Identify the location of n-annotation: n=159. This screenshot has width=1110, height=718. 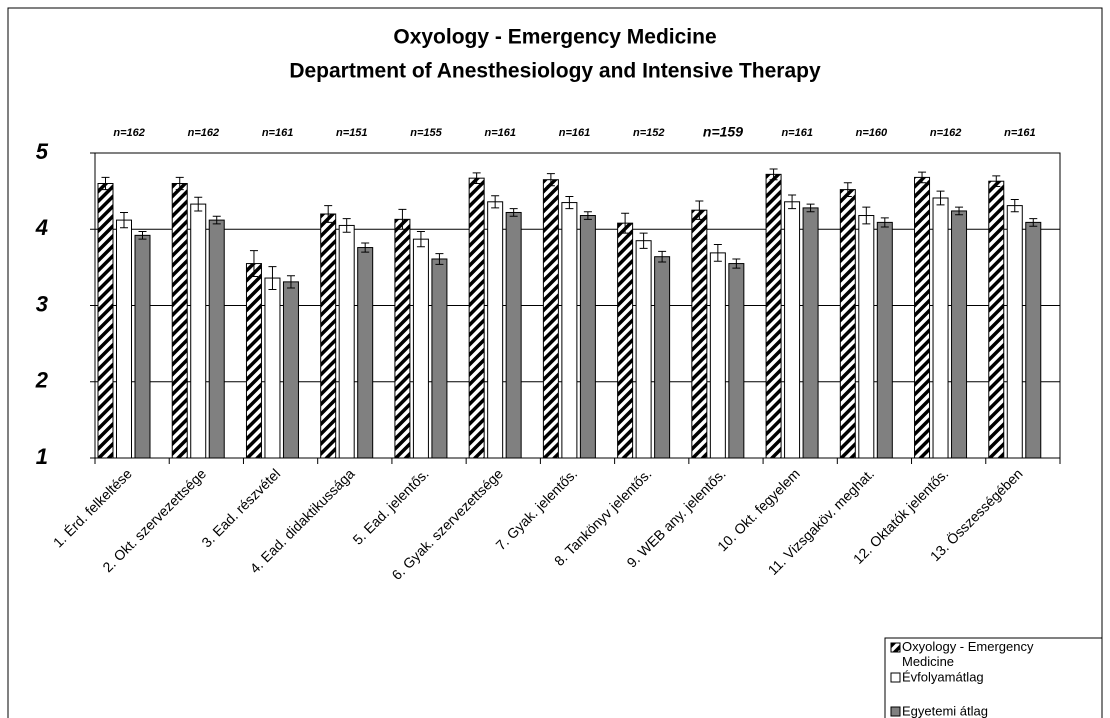
(723, 132).